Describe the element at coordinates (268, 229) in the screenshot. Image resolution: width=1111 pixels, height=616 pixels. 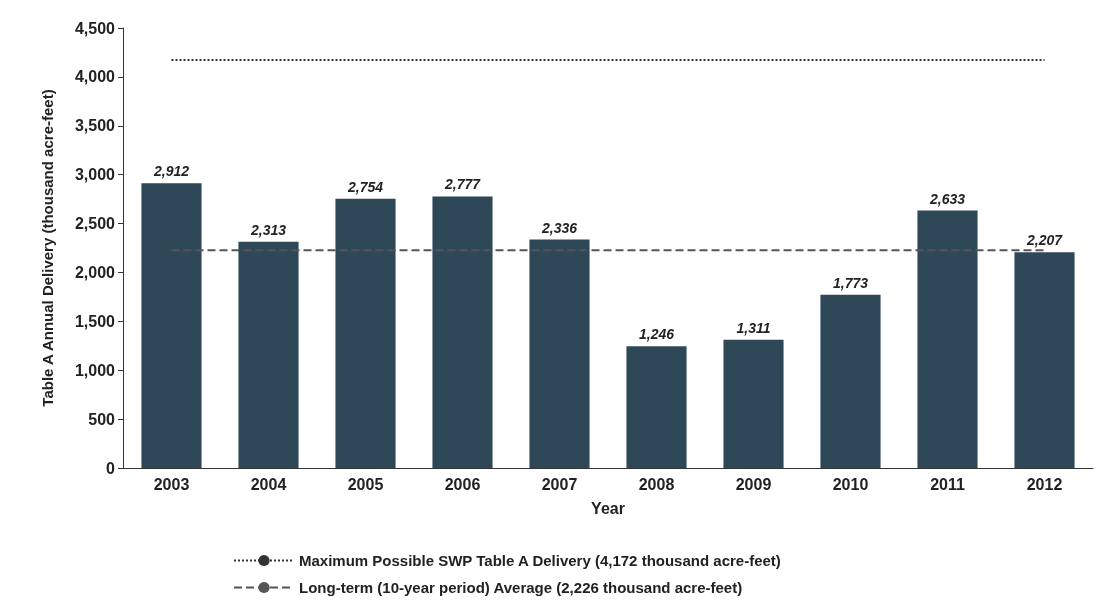
I see `data-label: 2,313` at that location.